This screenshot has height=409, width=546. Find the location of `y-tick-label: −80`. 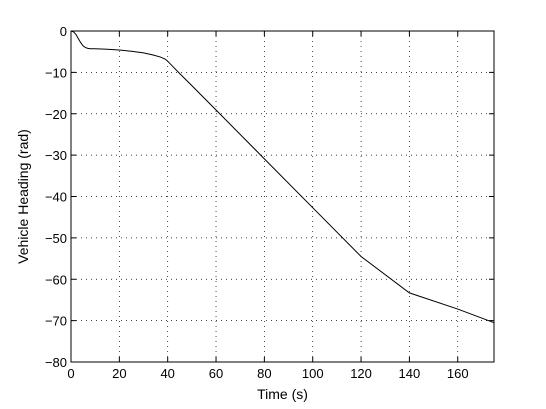

y-tick-label: −80 is located at coordinates (56, 362).